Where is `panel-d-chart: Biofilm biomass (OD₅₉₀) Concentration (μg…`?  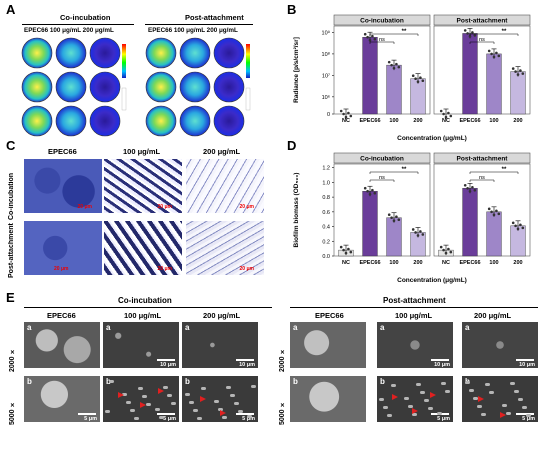 panel-d-chart: Biofilm biomass (OD₅₉₀) Concentration (μg… is located at coordinates (412, 218).